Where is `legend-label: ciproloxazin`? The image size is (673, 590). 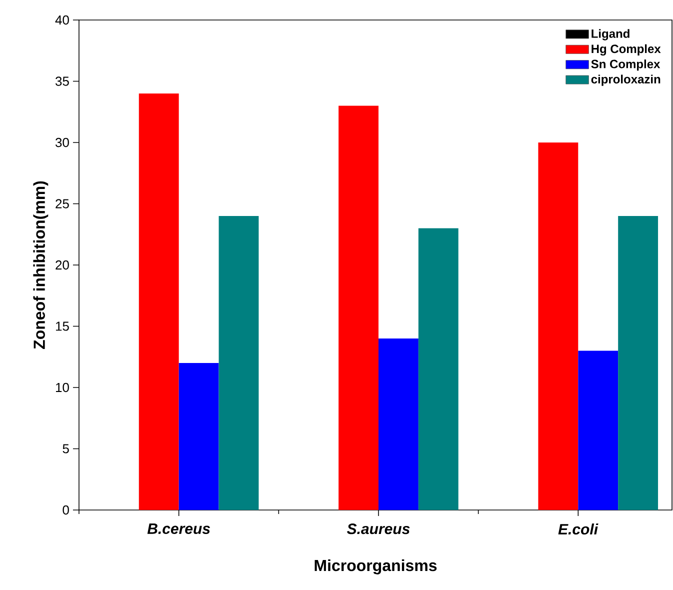
legend-label: ciproloxazin is located at coordinates (625, 80).